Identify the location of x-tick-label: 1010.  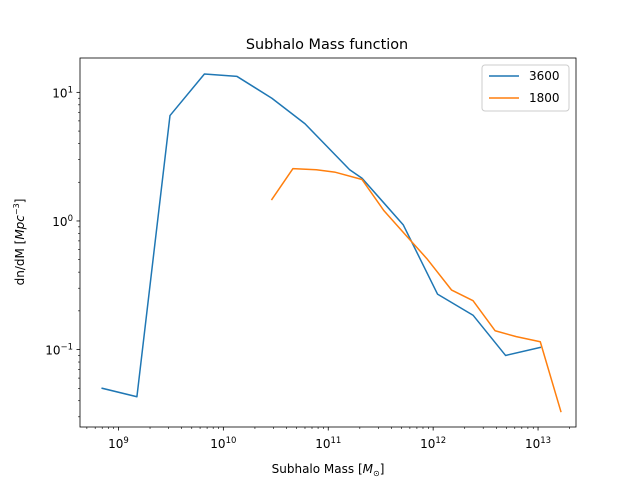
(223, 443).